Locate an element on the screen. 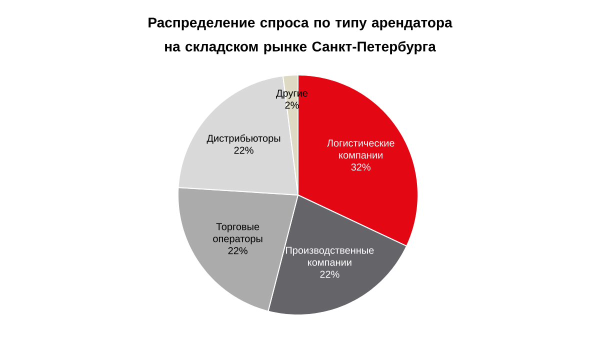  slice-label: Торговые операторы is located at coordinates (237, 233).